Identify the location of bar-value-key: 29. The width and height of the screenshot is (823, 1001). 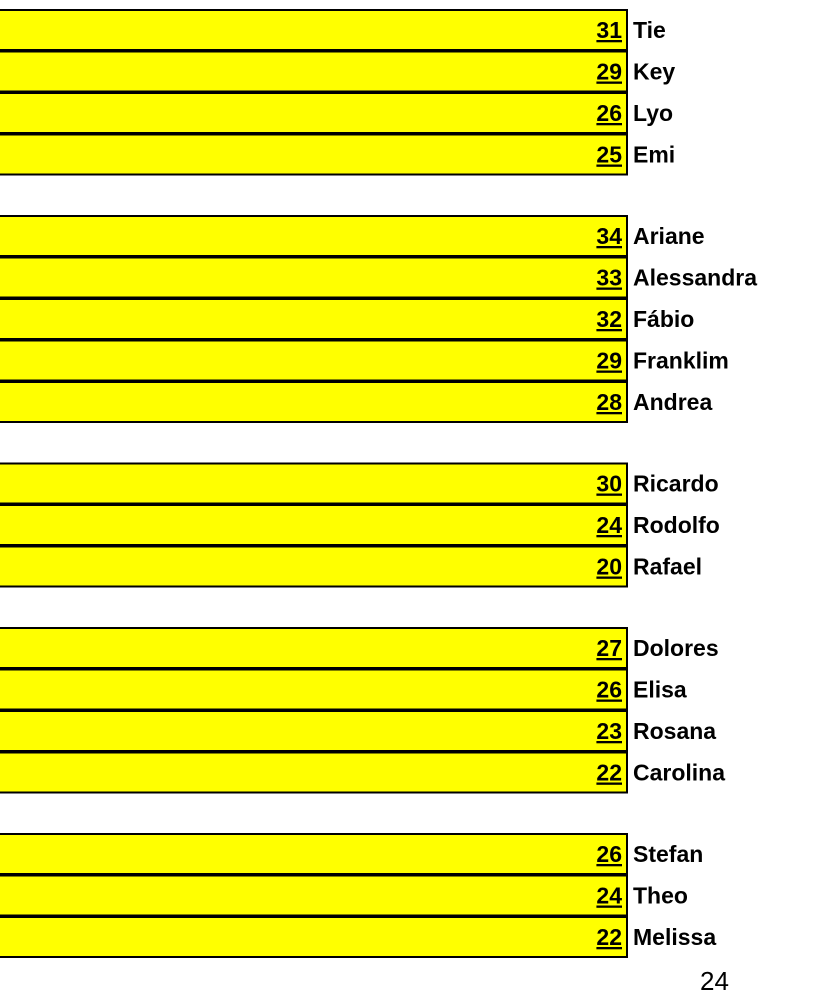
(609, 72).